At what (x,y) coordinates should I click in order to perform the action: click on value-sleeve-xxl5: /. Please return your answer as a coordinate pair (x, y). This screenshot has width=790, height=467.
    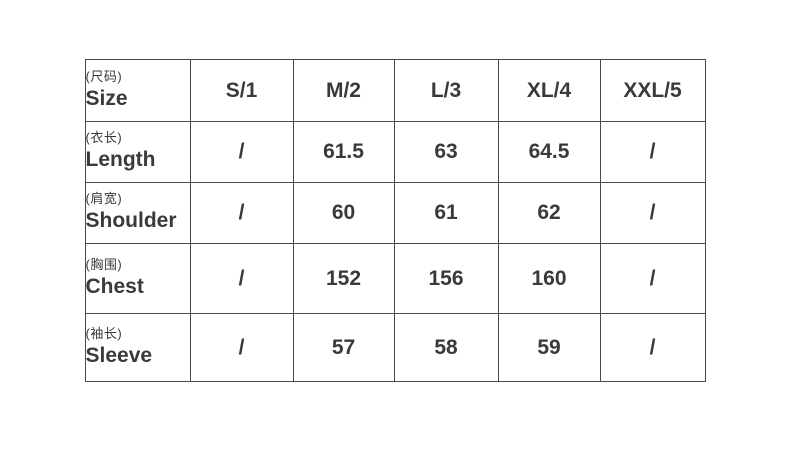
    Looking at the image, I should click on (652, 347).